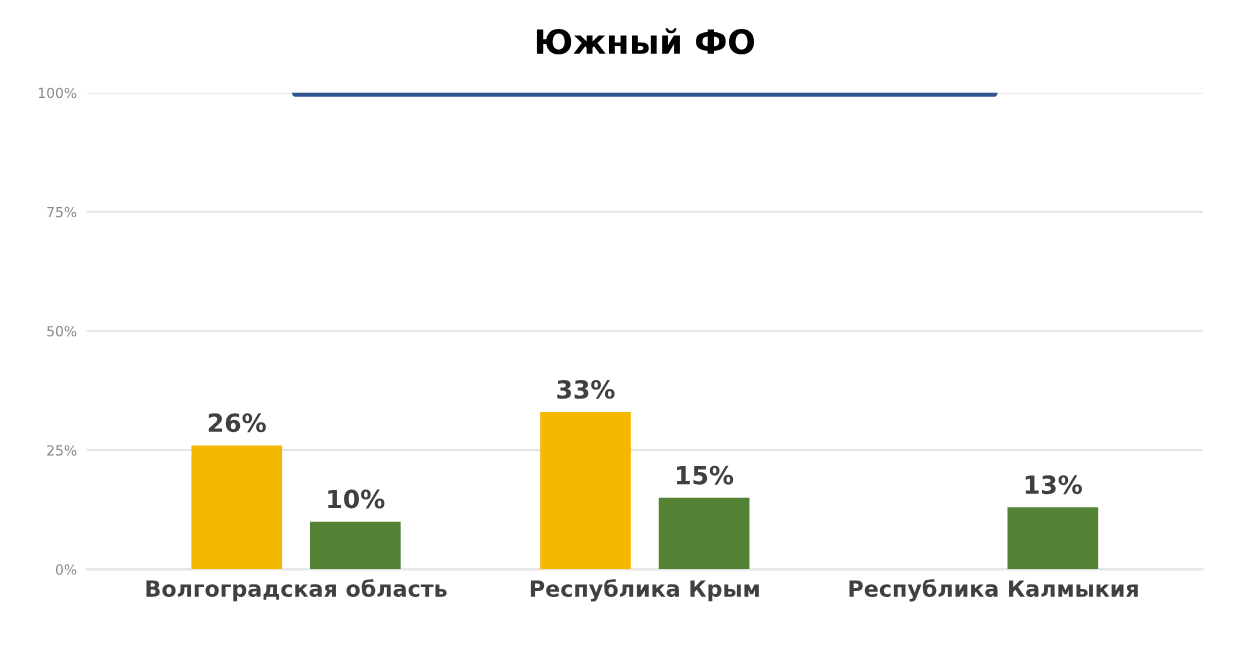 The image size is (1240, 662). What do you see at coordinates (644, 590) in the screenshot?
I see `x-tick-label: Республика Крым` at bounding box center [644, 590].